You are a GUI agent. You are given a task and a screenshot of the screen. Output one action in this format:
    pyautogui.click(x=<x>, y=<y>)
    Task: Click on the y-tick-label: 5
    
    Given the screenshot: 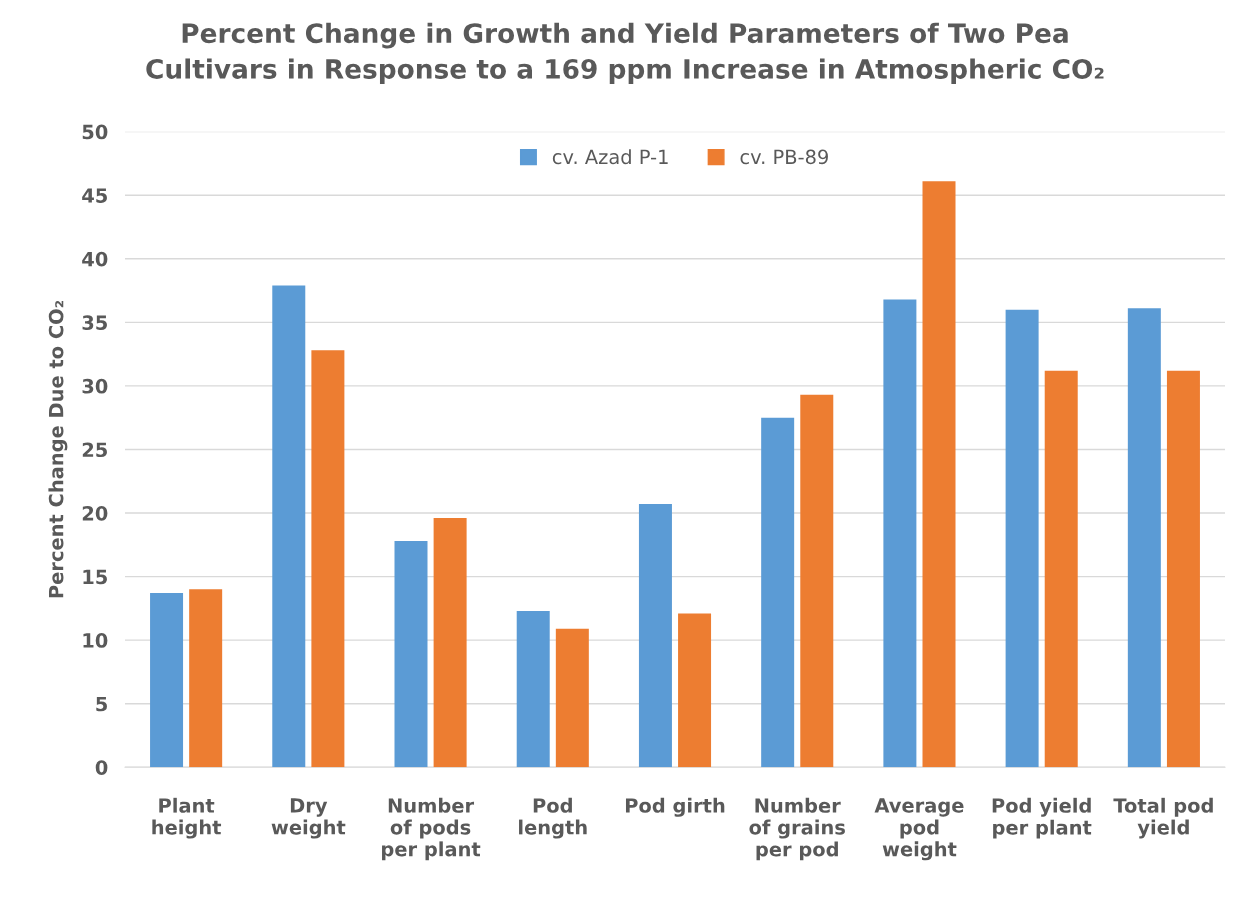 What is the action you would take?
    pyautogui.click(x=101, y=704)
    